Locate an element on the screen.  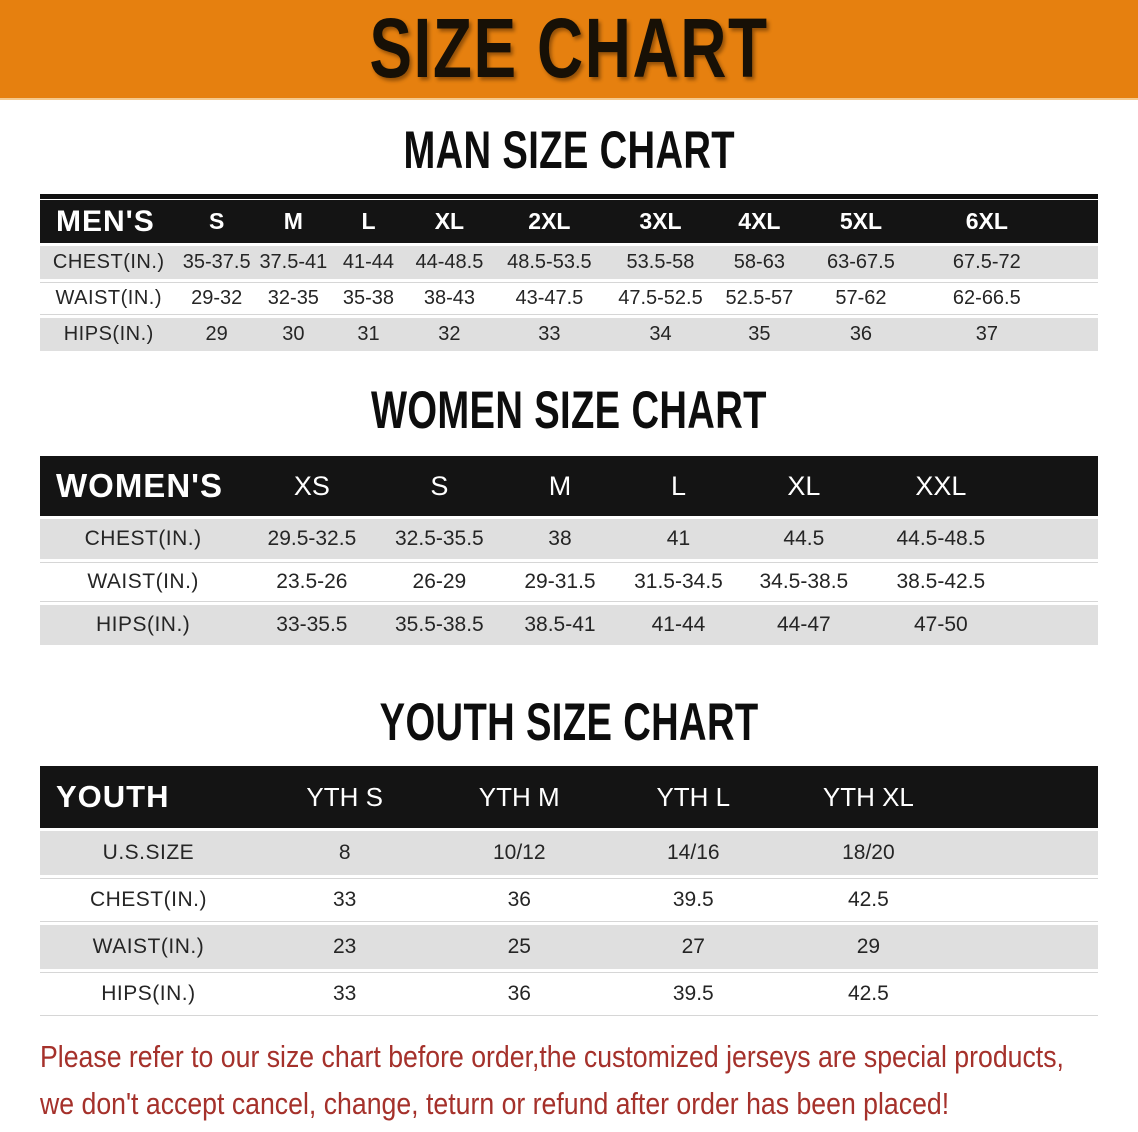
size-cell: 35-38 is located at coordinates (368, 298).